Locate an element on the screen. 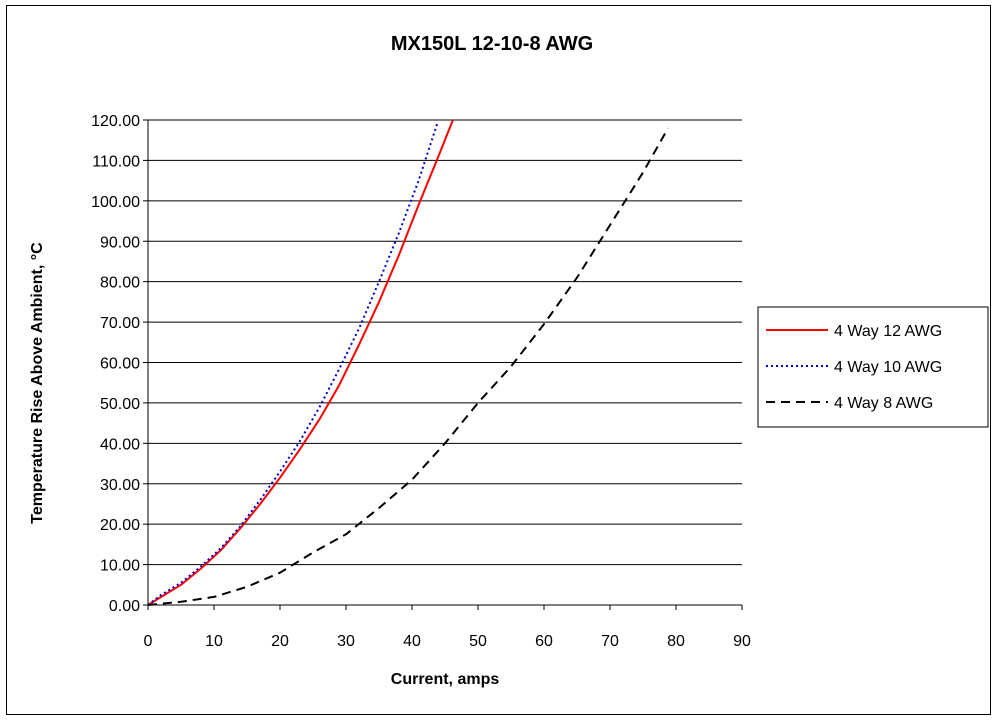  x-axis-label: Current, amps is located at coordinates (445, 679).